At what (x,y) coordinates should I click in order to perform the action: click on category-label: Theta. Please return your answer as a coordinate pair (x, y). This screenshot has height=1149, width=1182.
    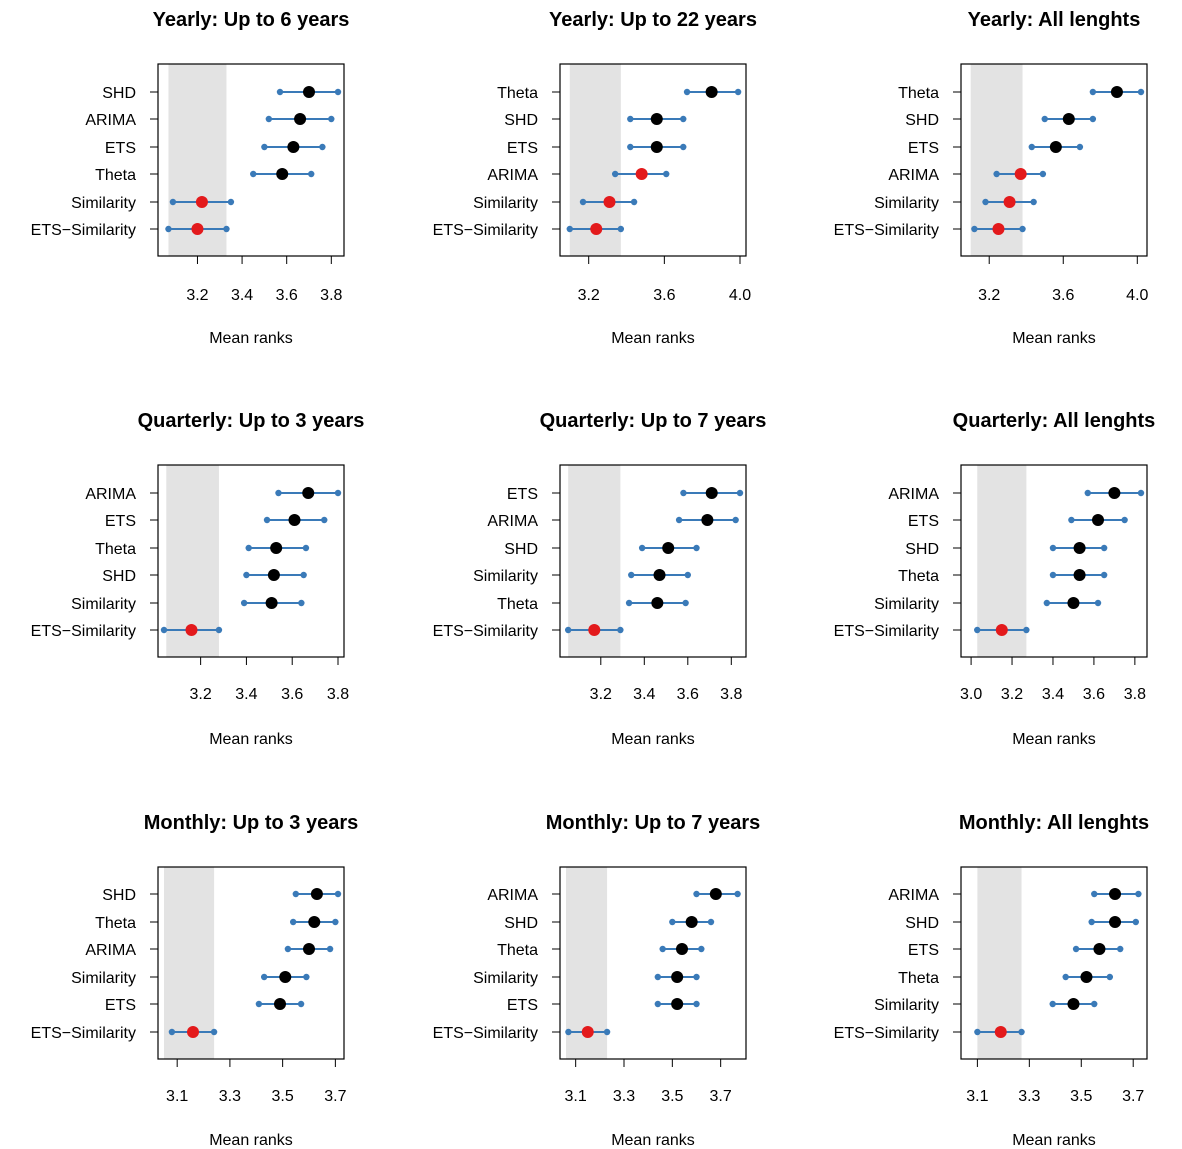
    Looking at the image, I should click on (517, 604).